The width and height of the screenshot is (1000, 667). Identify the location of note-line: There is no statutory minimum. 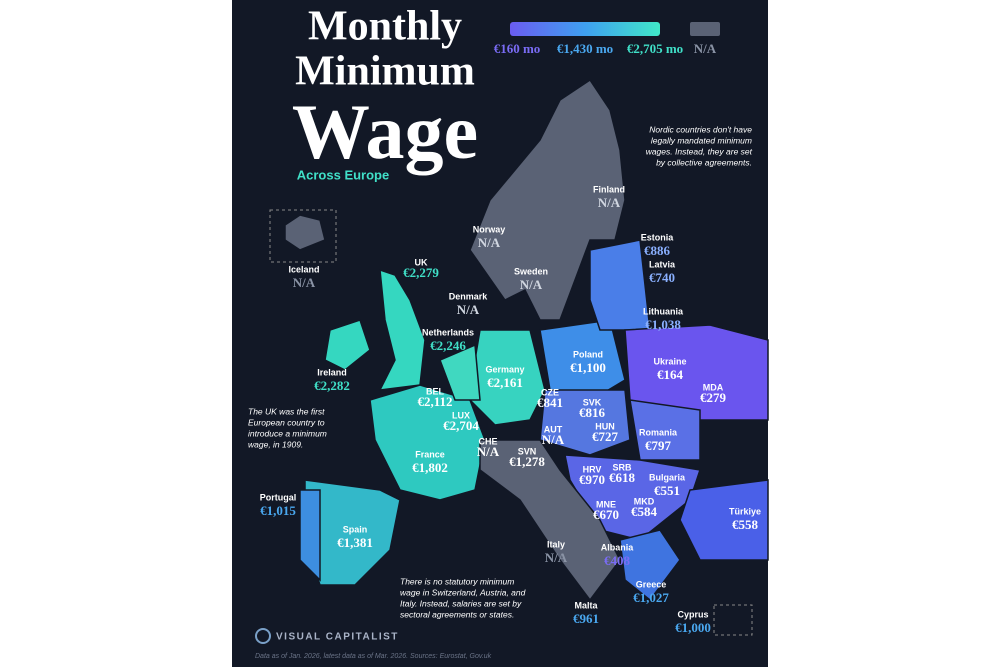
(457, 581).